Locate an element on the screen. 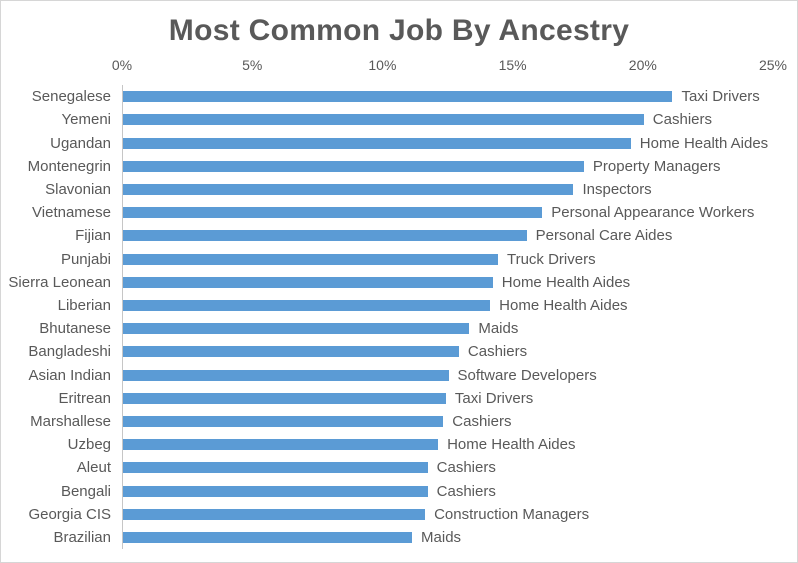 The image size is (798, 563). job-label: Property Managers is located at coordinates (656, 166).